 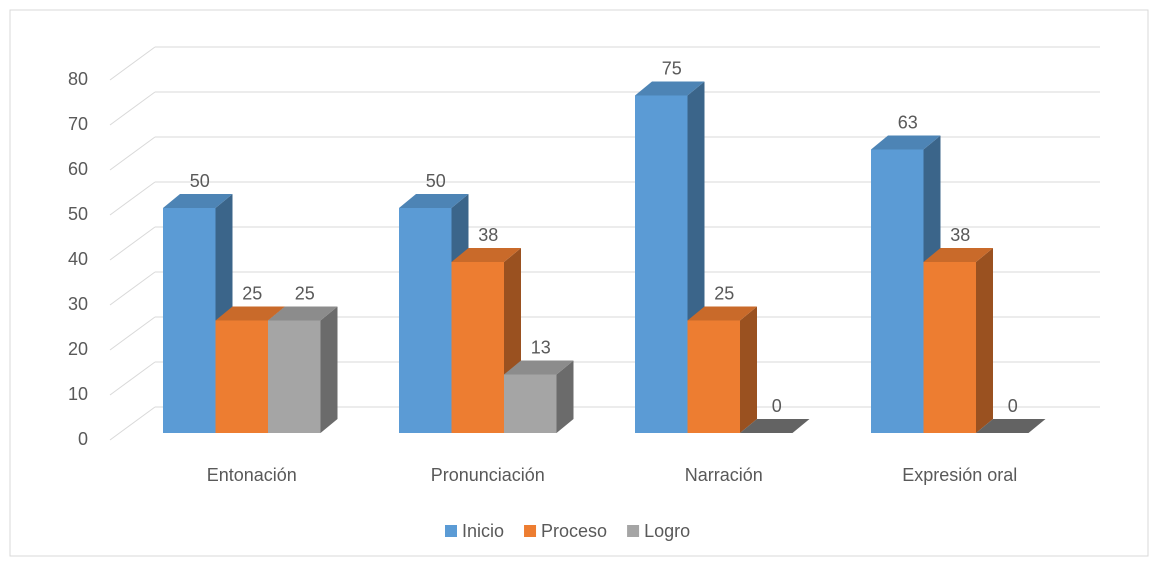 I want to click on y-tick-label: 30, so click(x=78, y=304).